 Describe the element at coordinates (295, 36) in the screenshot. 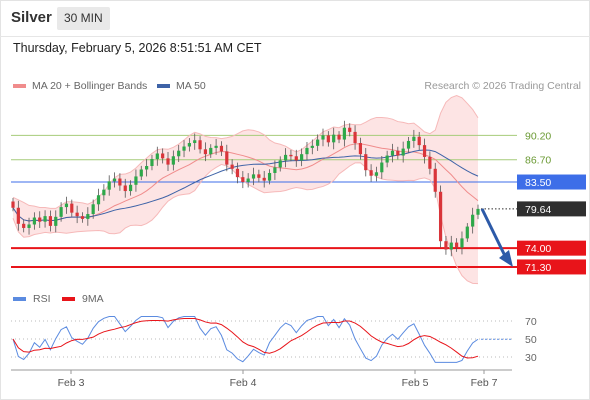

I see `header-divider` at that location.